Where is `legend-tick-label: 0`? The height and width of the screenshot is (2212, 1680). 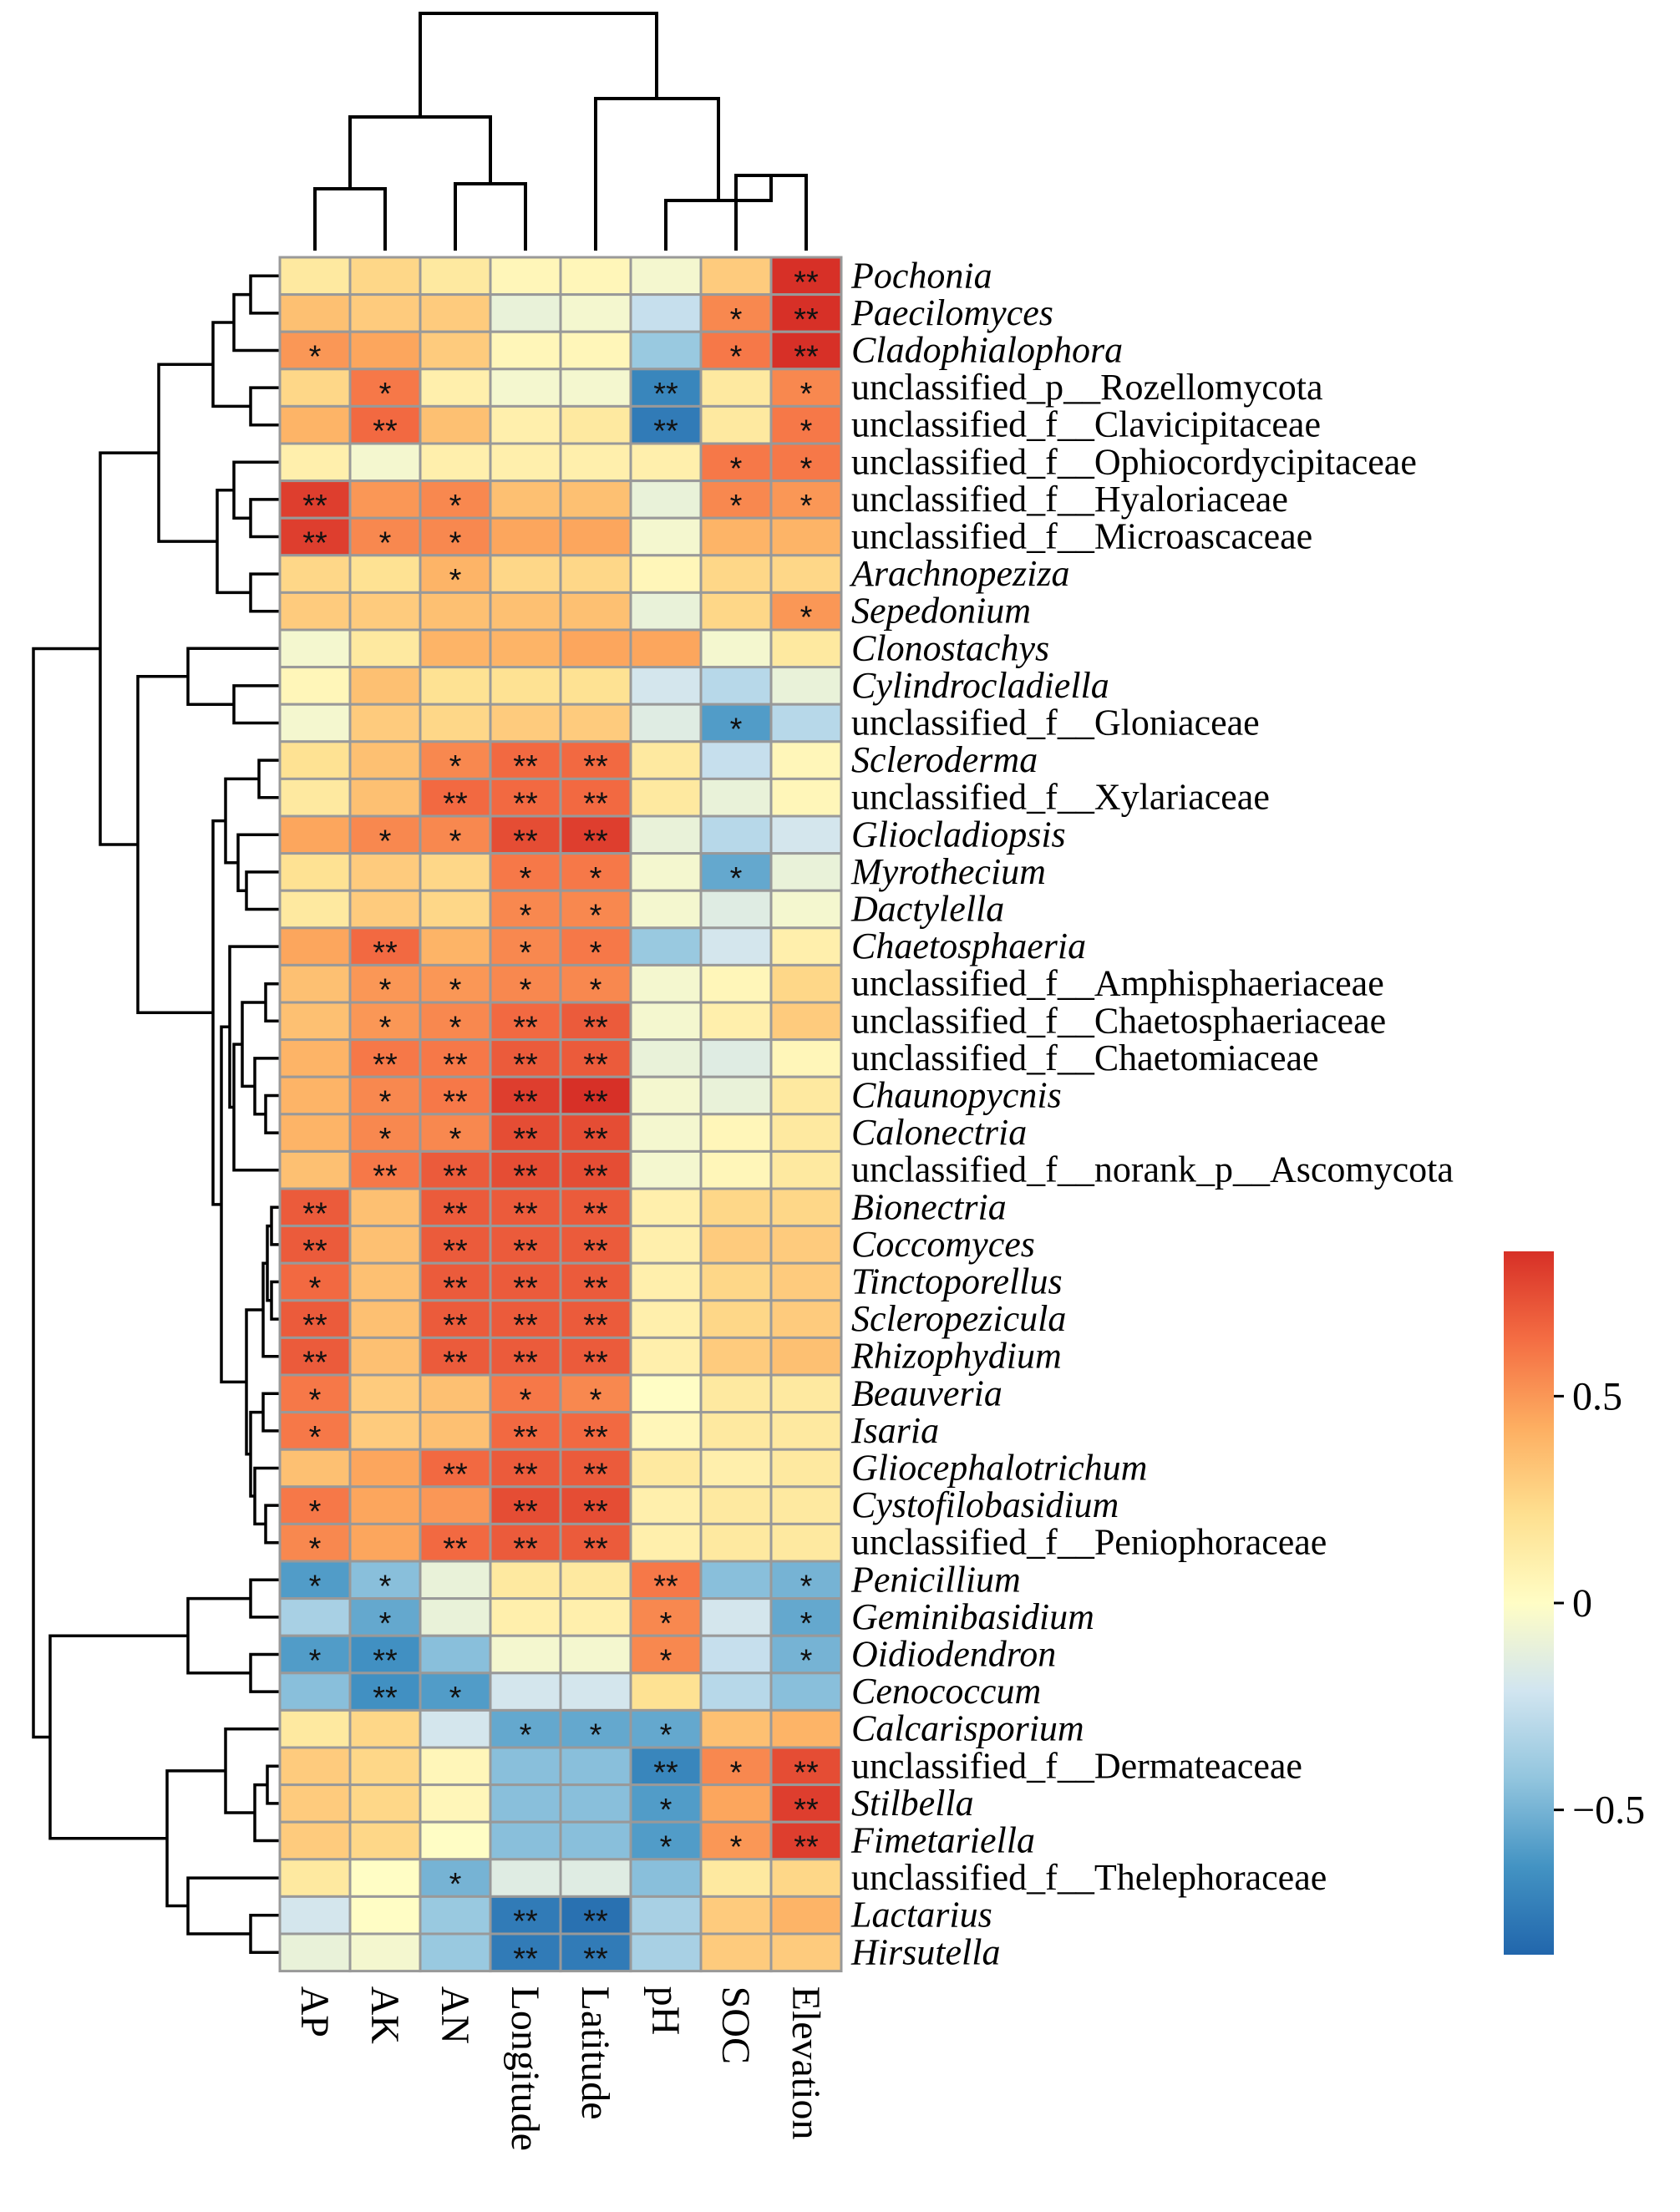
legend-tick-label: 0 is located at coordinates (1582, 1603).